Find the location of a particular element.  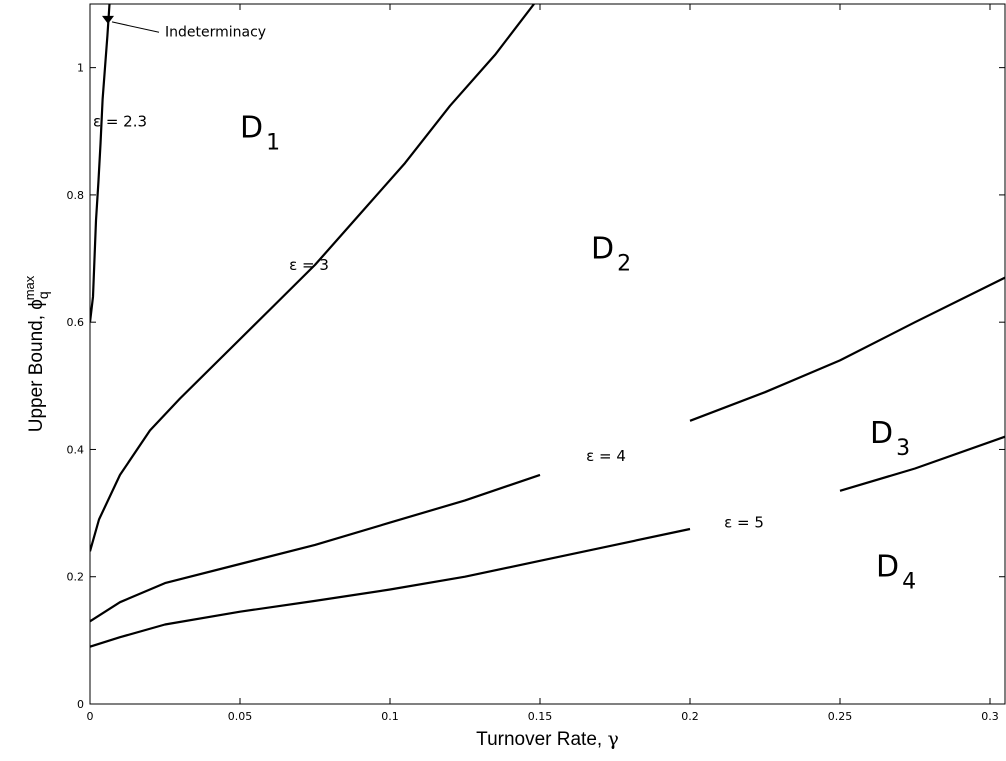

y-tick-label: 0.2 is located at coordinates (76, 577).